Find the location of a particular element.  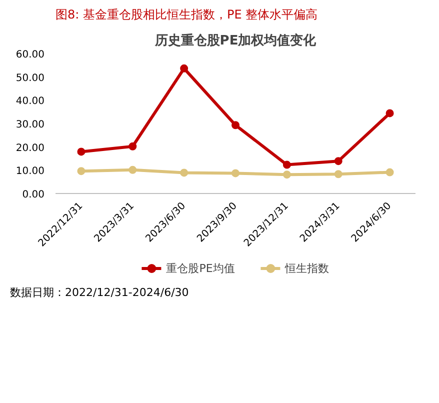

y-tick-label: 0.00 is located at coordinates (33, 195).